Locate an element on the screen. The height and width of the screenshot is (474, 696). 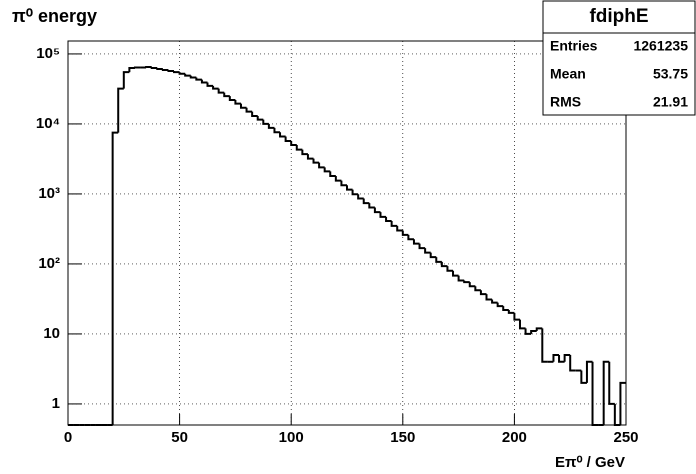
x-tick-label: 100 is located at coordinates (291, 437).